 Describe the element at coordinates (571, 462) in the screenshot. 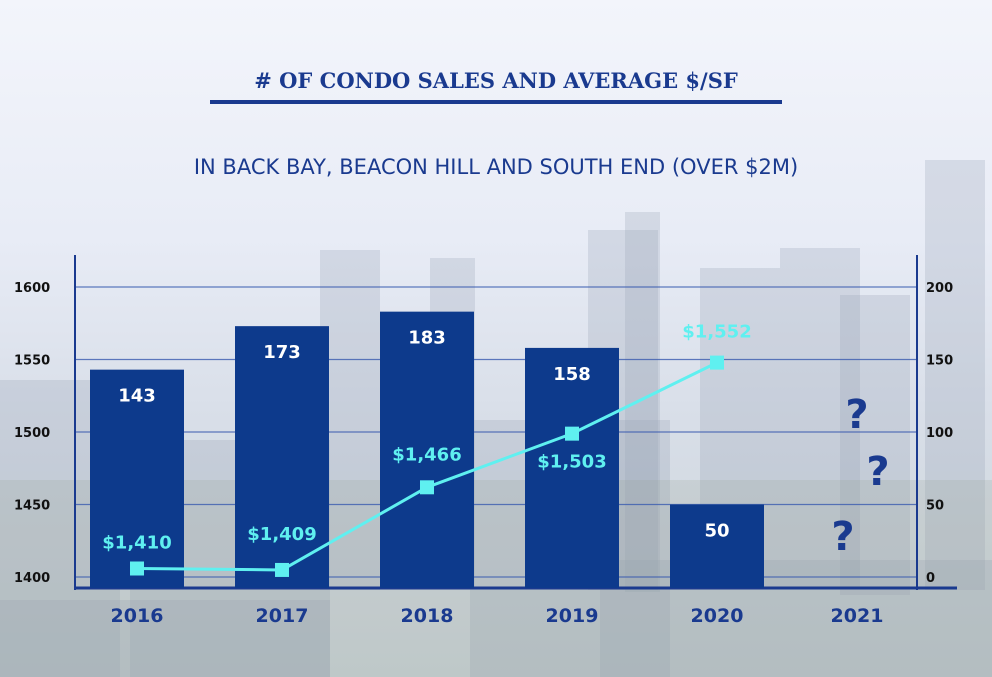

I see `price-label: $1,503` at that location.